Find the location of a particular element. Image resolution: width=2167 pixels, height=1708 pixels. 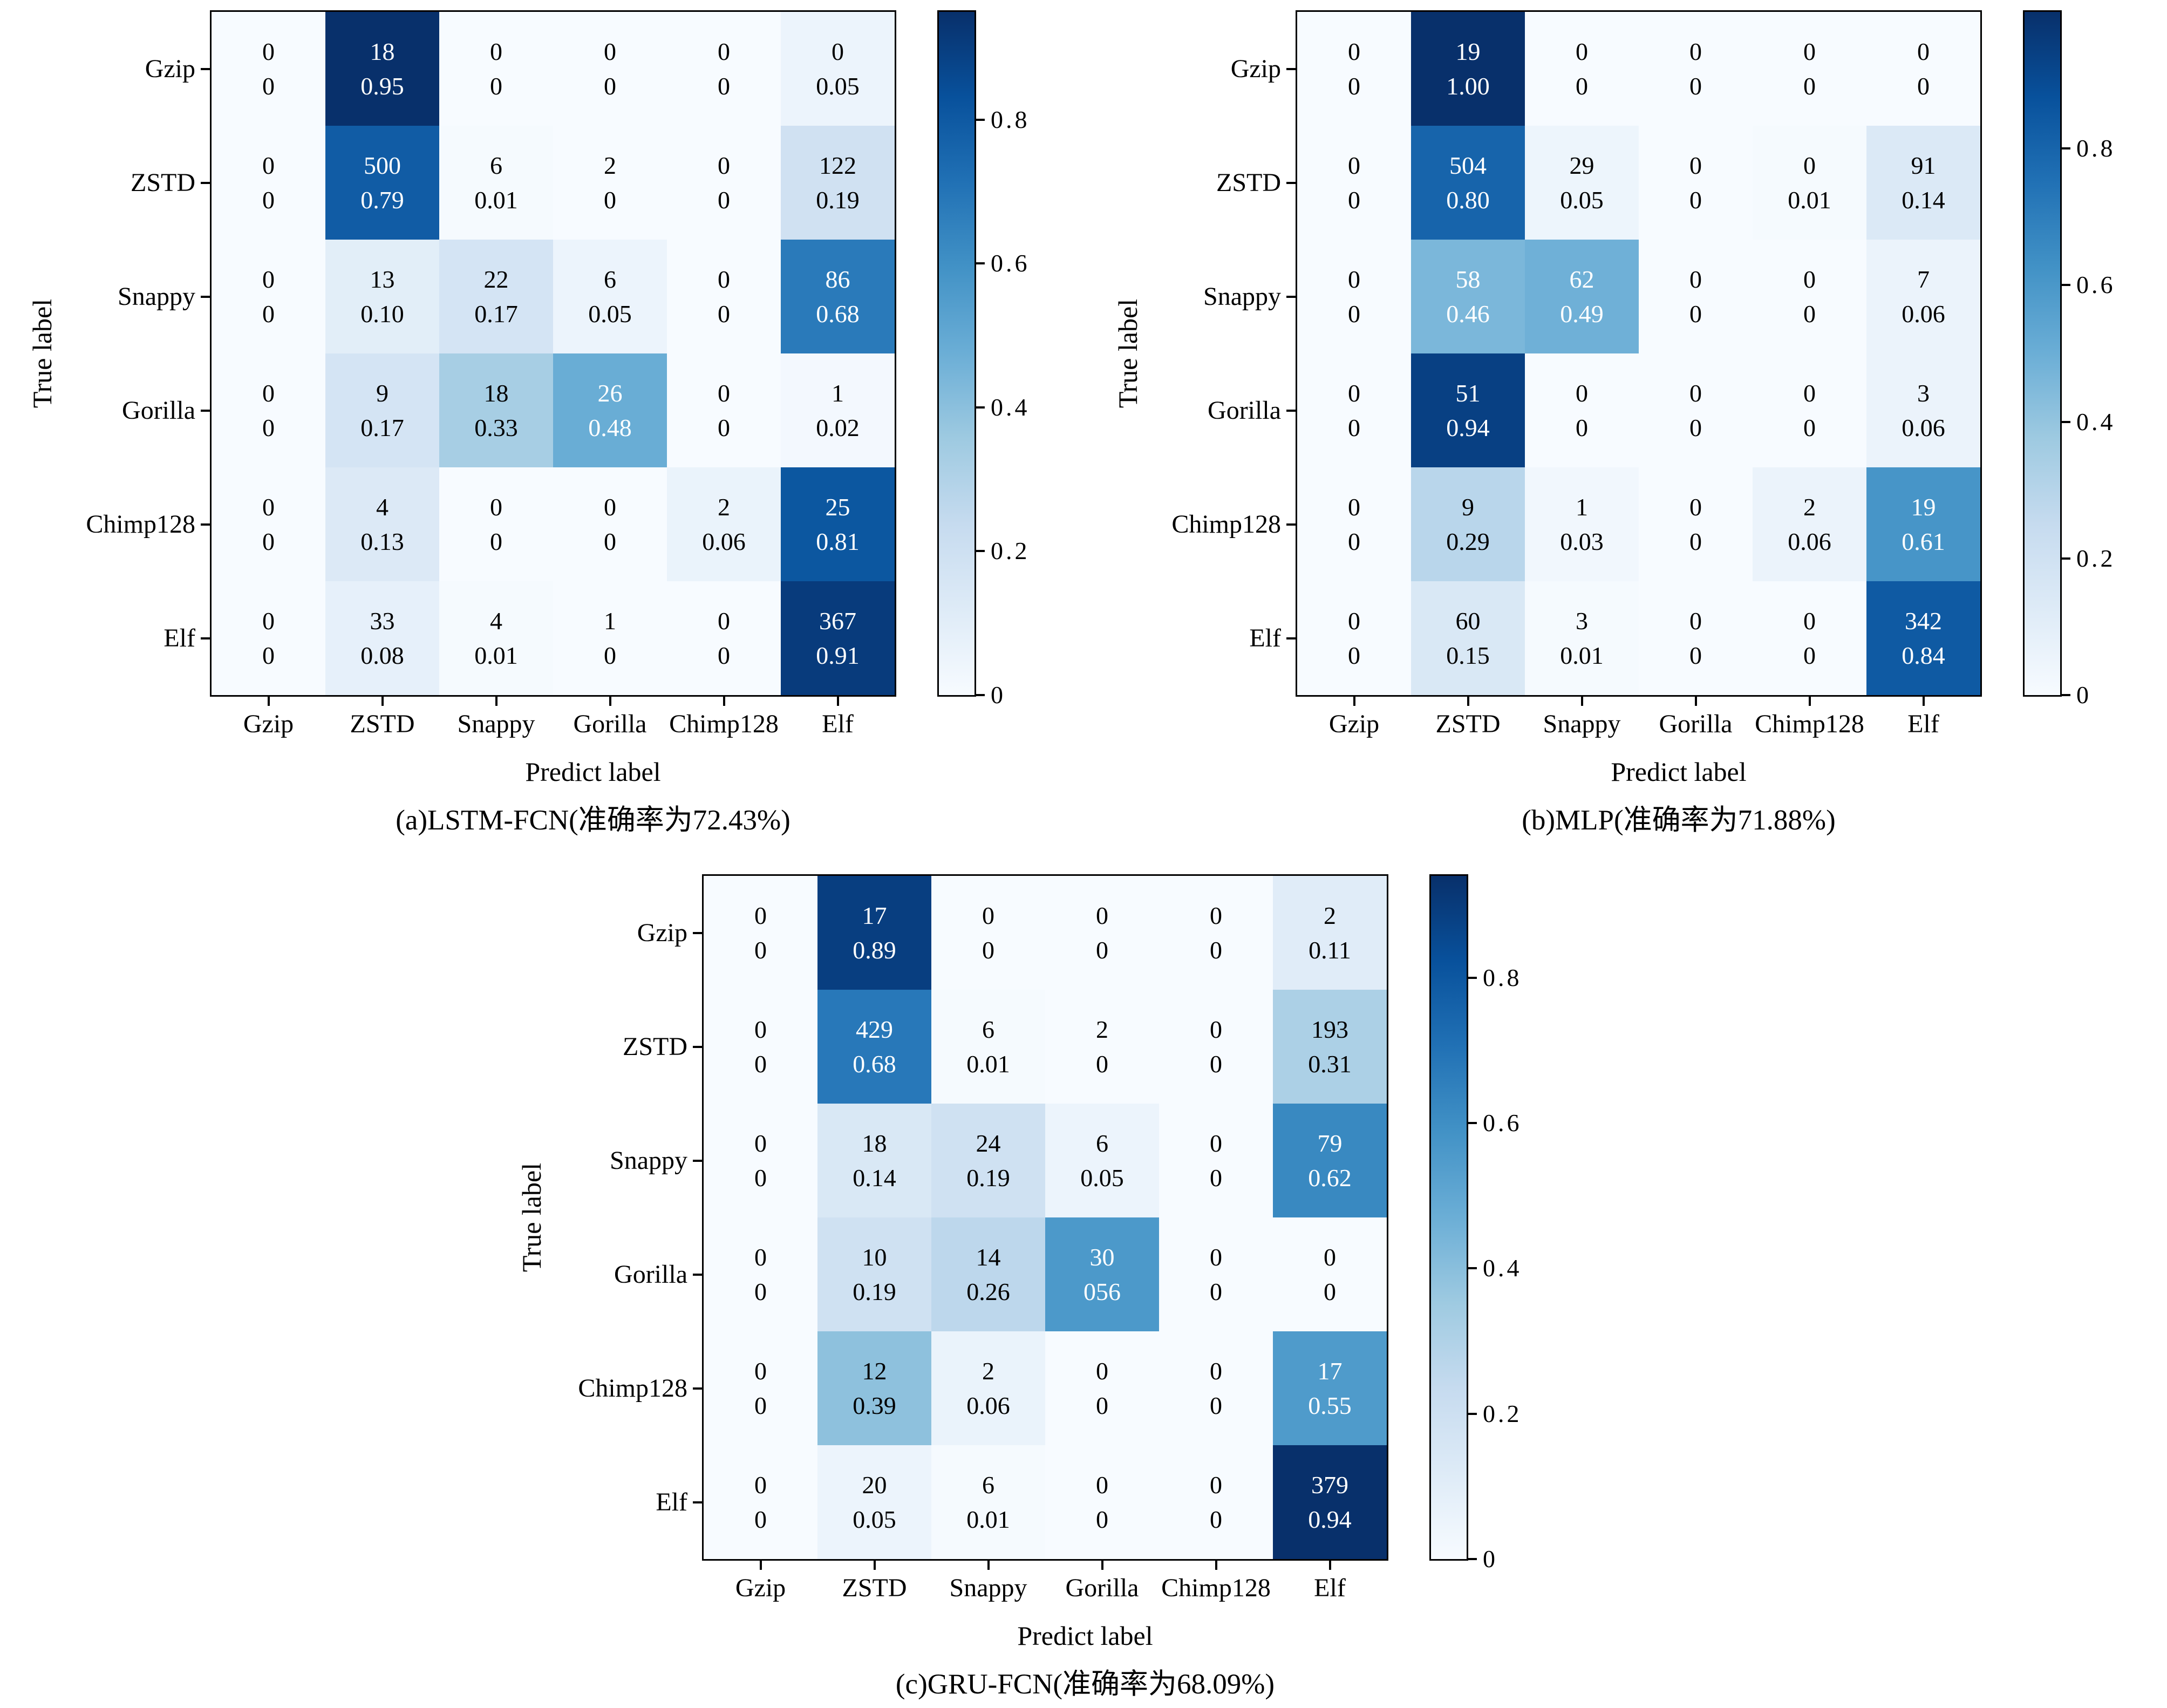

cell-Gorilla-Snappy: 14 0.26 is located at coordinates (988, 1274).